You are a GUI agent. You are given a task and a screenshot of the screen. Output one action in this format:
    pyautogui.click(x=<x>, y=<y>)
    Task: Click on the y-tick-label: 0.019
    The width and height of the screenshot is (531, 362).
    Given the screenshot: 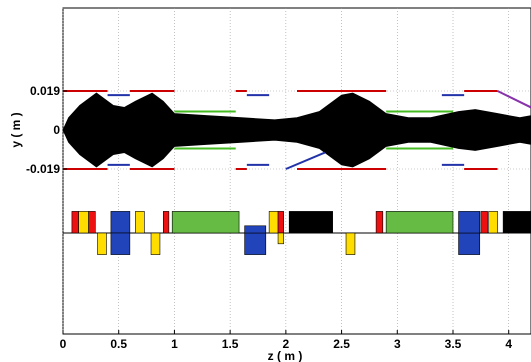 What is the action you would take?
    pyautogui.click(x=45, y=91)
    